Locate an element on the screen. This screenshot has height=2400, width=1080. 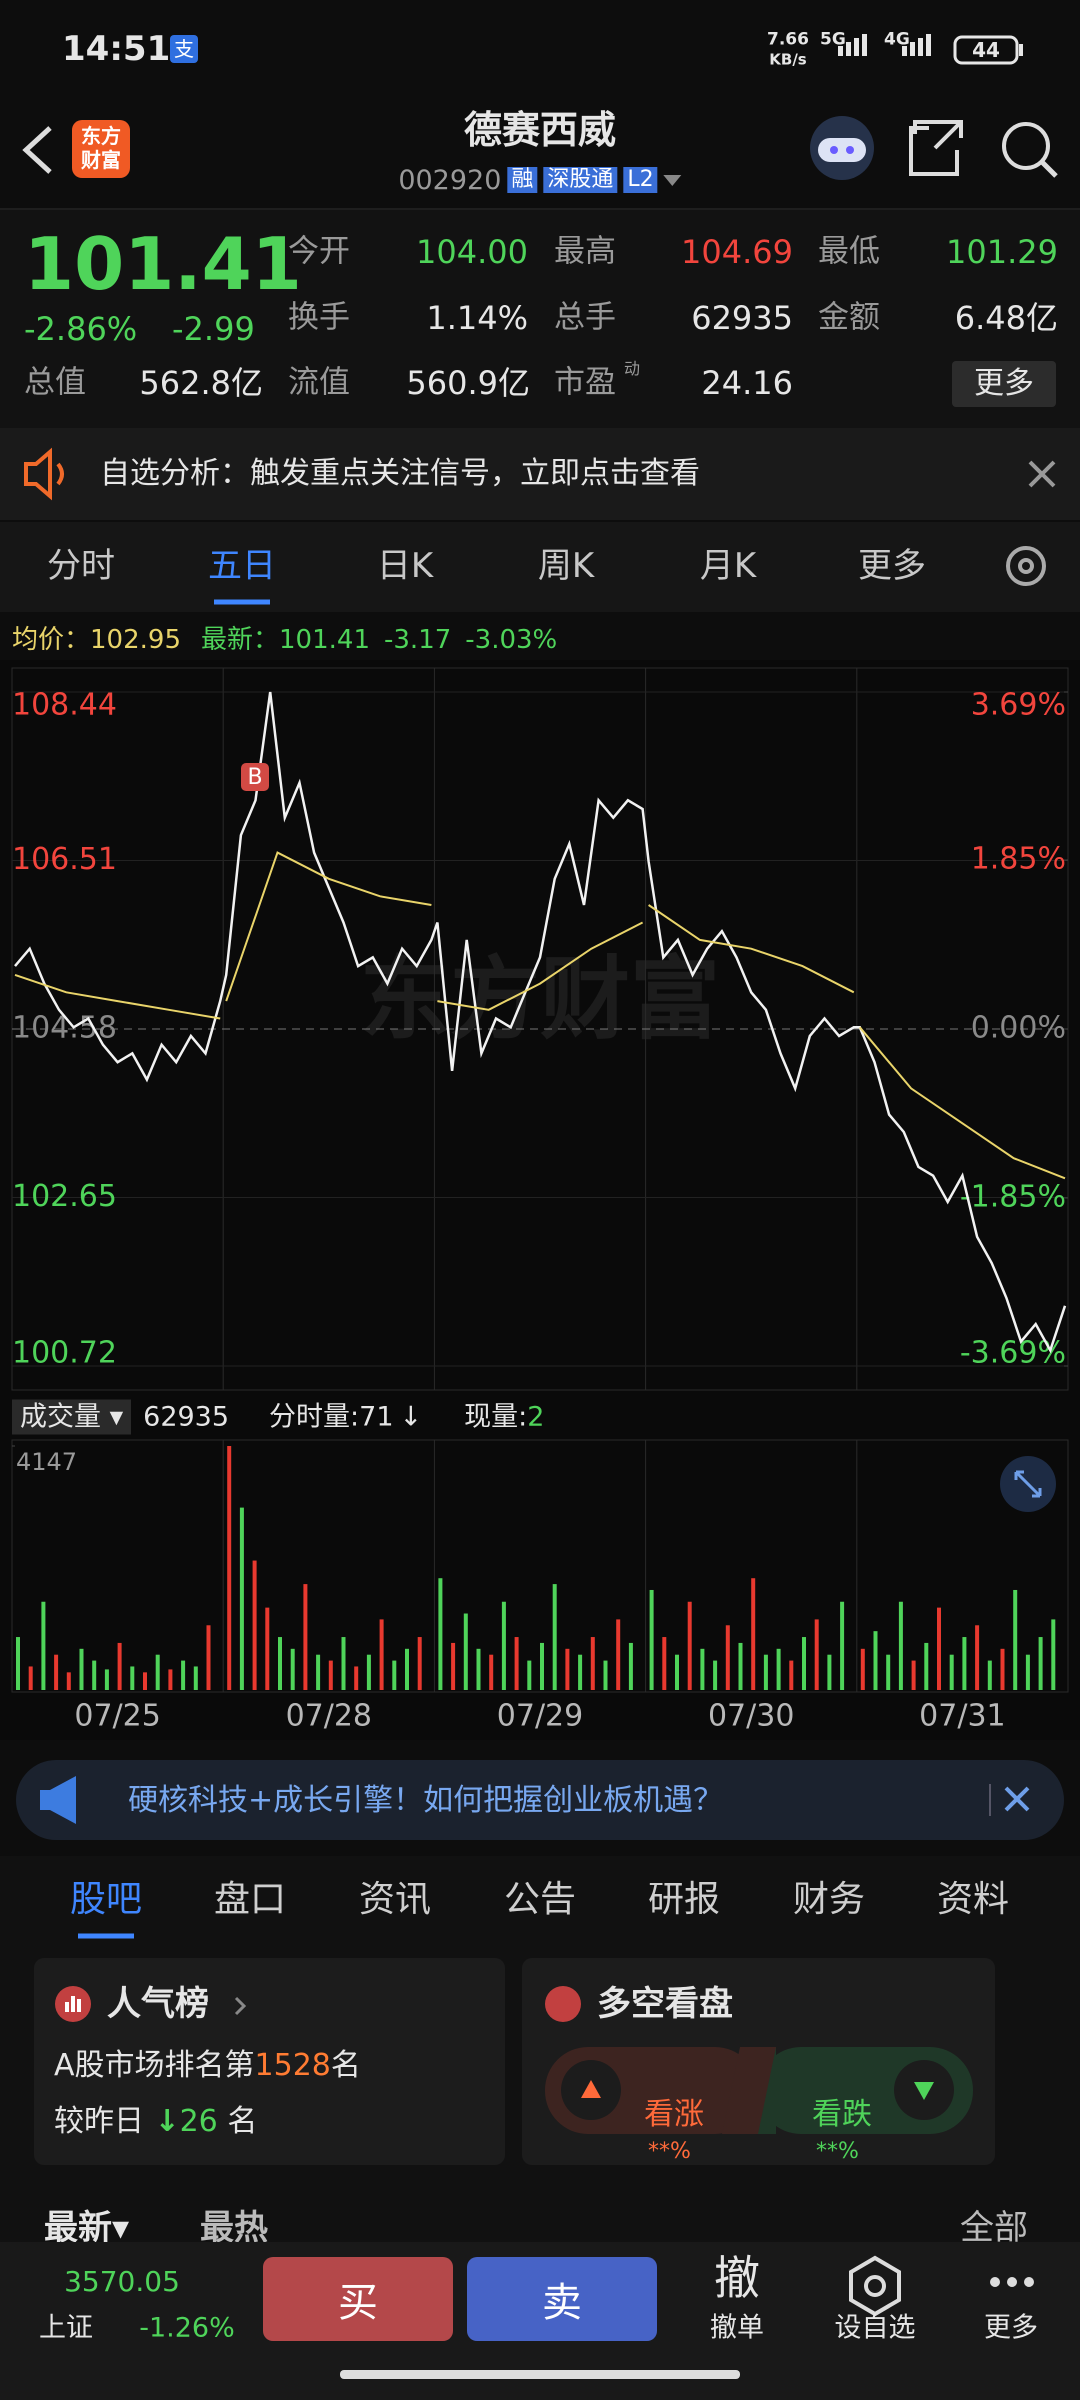
tick-arrow: ↓ is located at coordinates (411, 1417).